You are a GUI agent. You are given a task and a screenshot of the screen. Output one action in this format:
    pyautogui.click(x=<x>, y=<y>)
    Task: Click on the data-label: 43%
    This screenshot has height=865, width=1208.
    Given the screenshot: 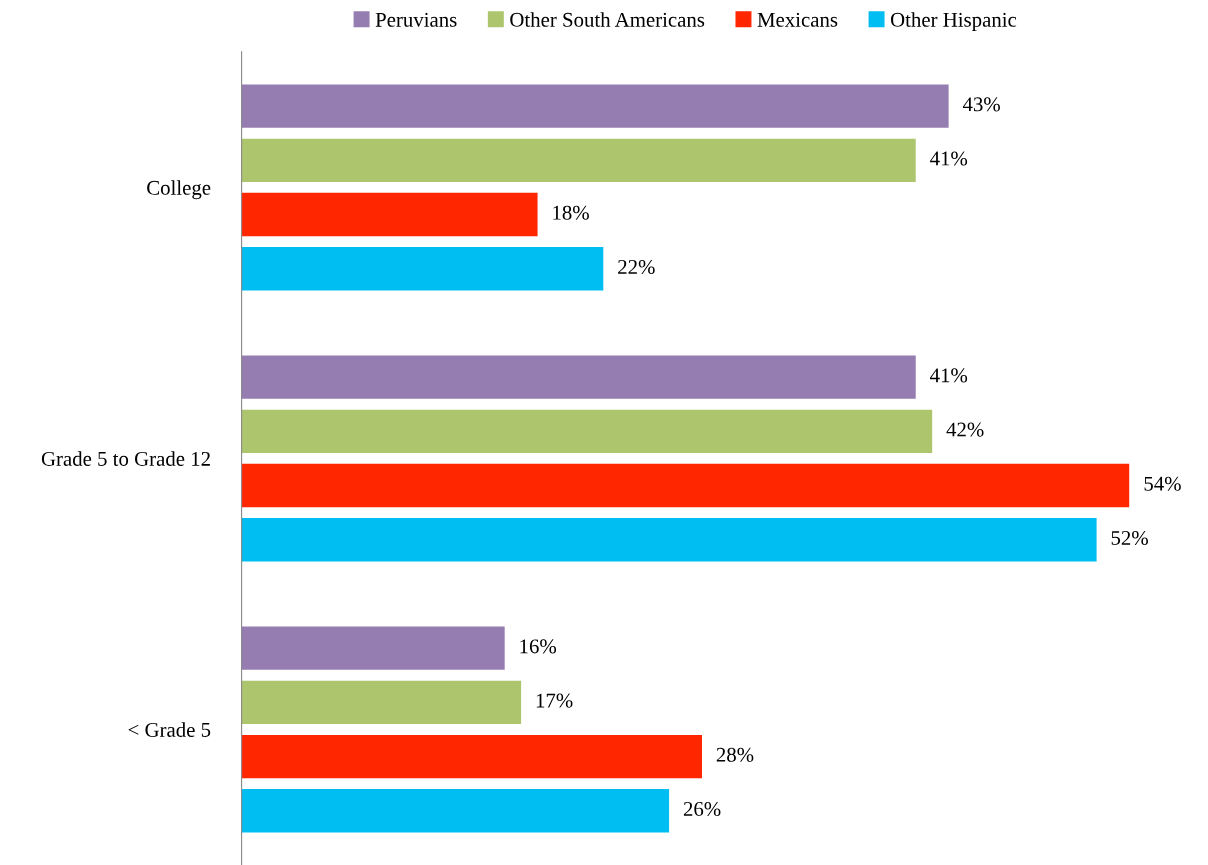 What is the action you would take?
    pyautogui.click(x=981, y=104)
    